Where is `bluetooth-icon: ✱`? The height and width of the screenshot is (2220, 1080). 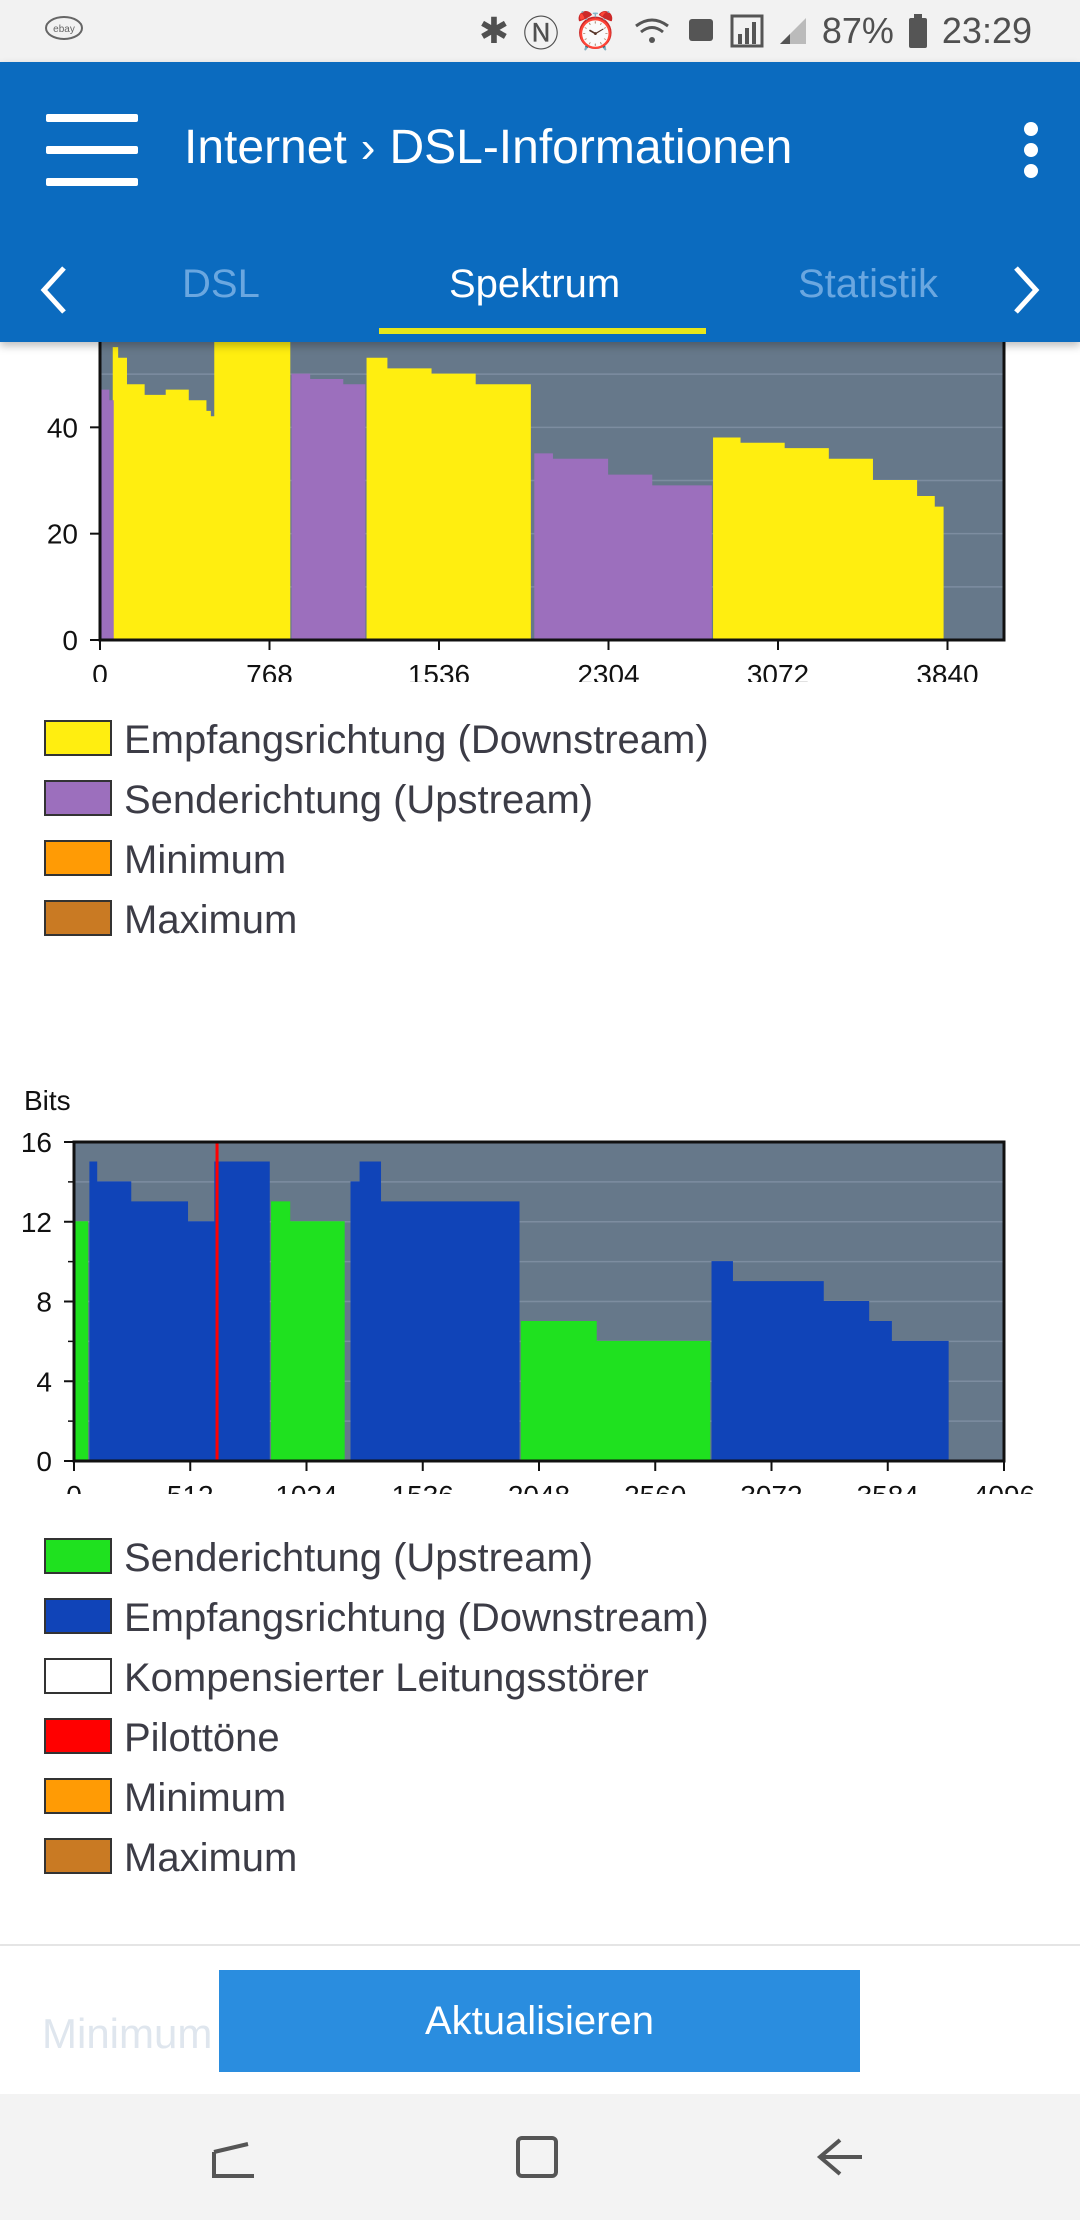
bluetooth-icon: ✱ is located at coordinates (493, 30).